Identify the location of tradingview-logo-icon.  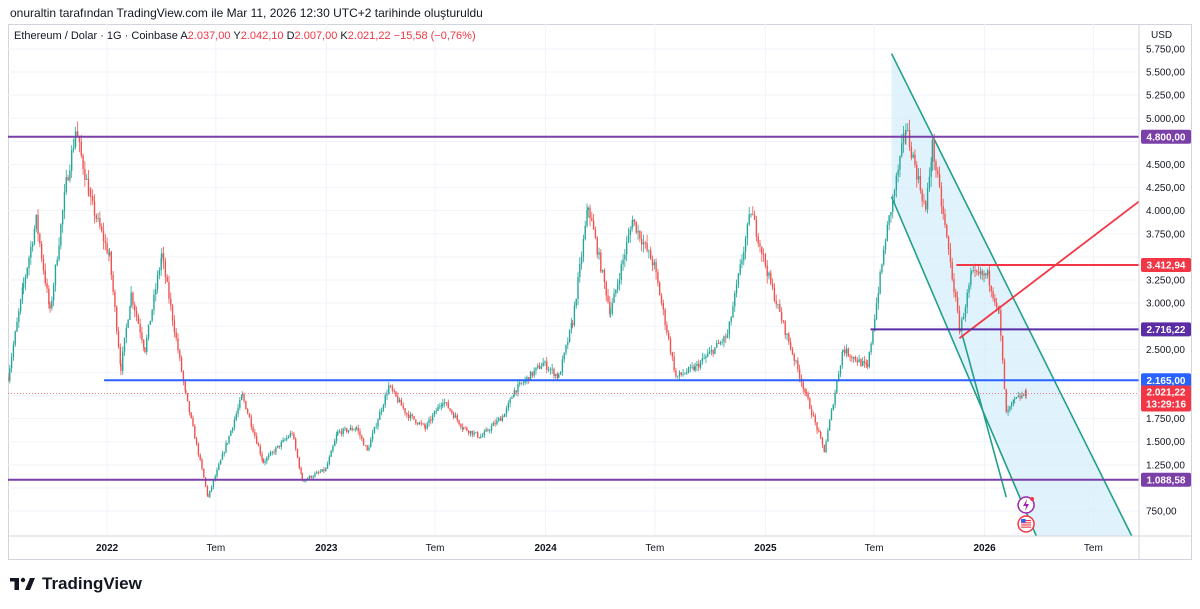
(22, 583).